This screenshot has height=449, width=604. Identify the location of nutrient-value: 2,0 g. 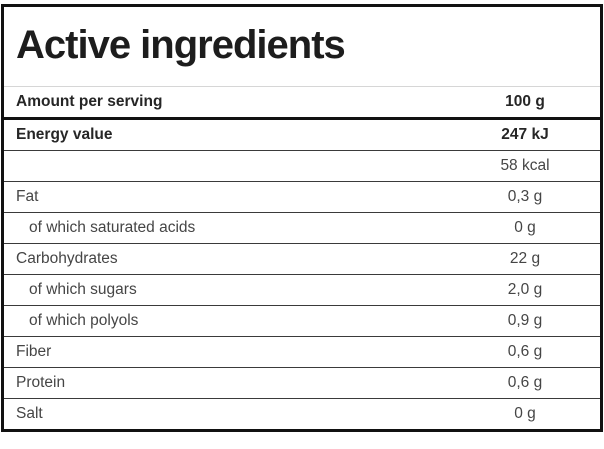
(525, 290).